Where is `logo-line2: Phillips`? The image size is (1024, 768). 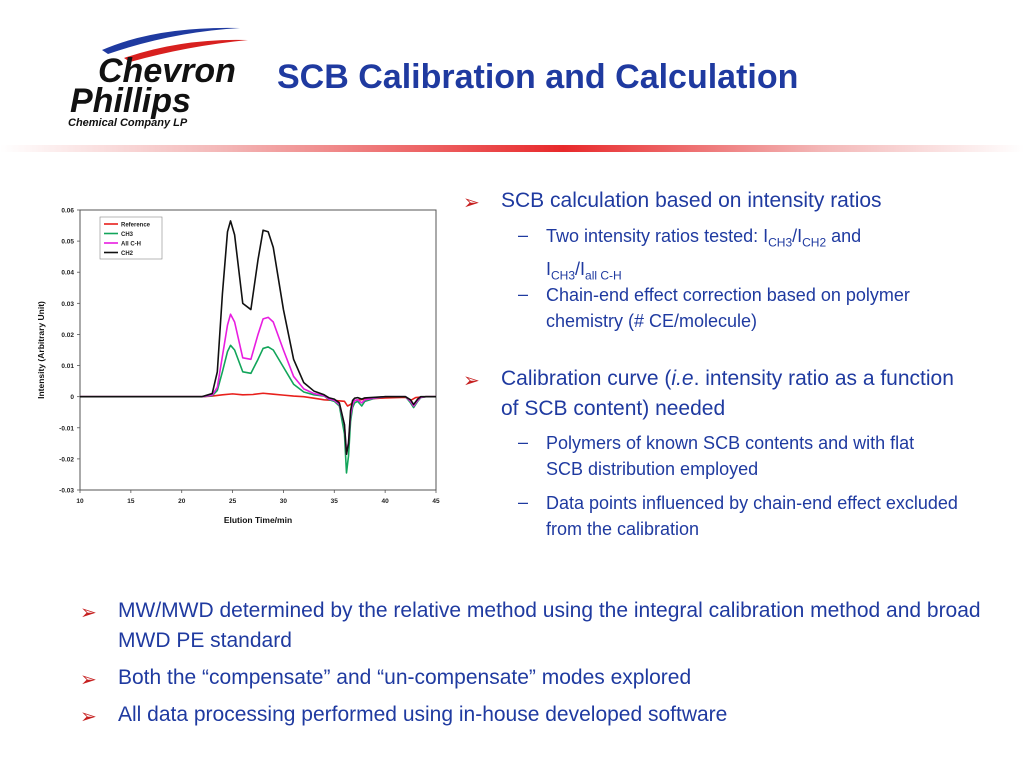 logo-line2: Phillips is located at coordinates (130, 101).